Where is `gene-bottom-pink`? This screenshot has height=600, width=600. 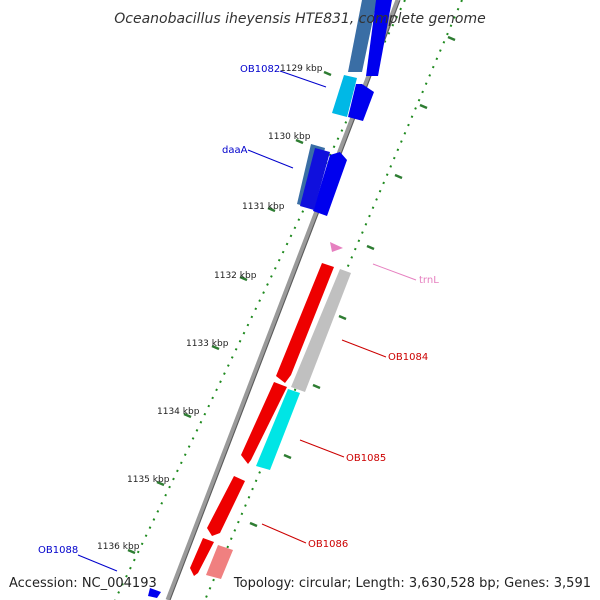
gene-bottom-pink is located at coordinates (219, 562).